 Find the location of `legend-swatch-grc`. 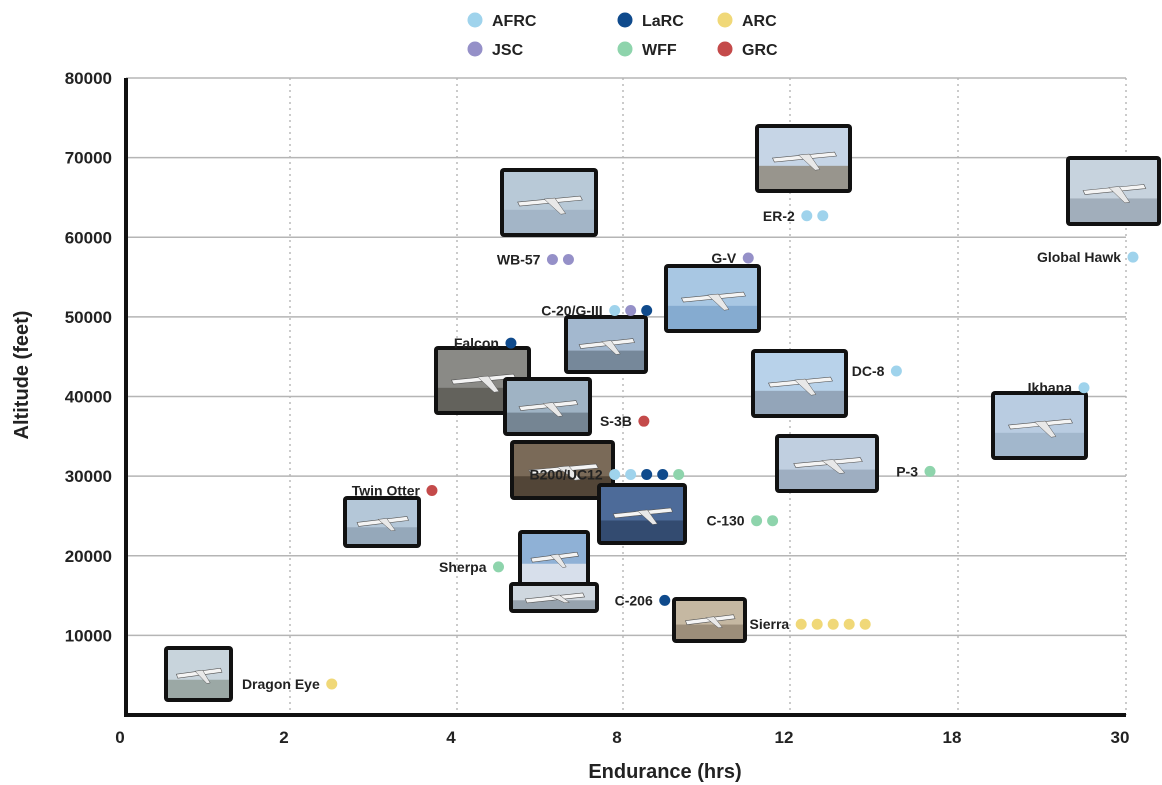

legend-swatch-grc is located at coordinates (725, 49).